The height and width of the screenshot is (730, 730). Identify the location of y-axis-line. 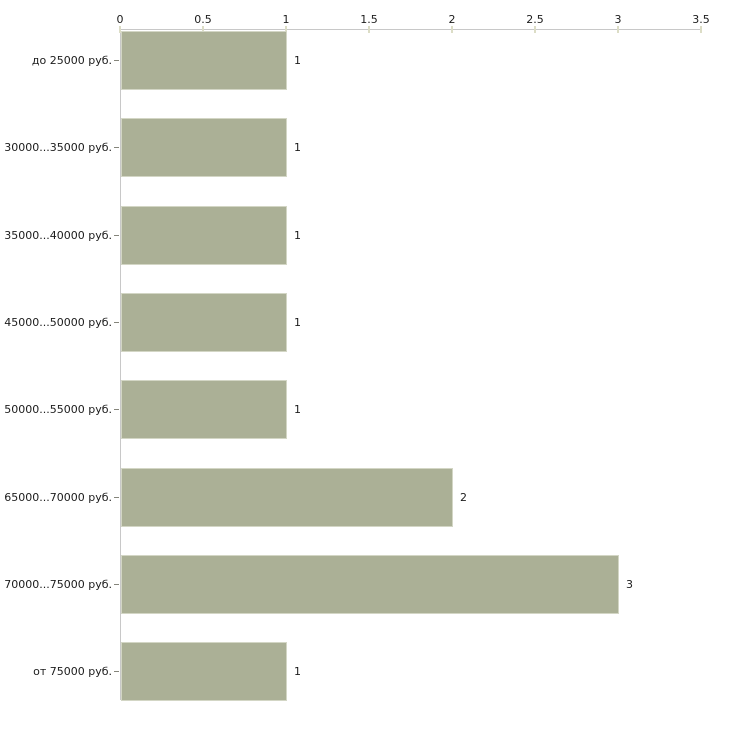
(120, 364).